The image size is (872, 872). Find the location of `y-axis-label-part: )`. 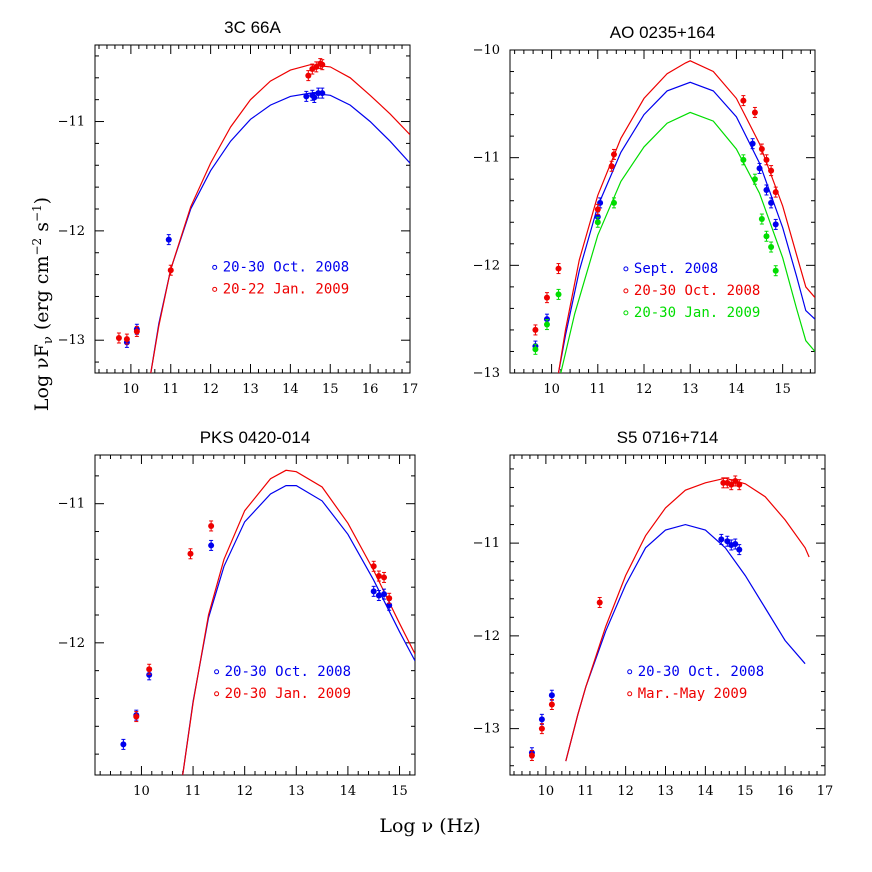

y-axis-label-part: ) is located at coordinates (42, 200).